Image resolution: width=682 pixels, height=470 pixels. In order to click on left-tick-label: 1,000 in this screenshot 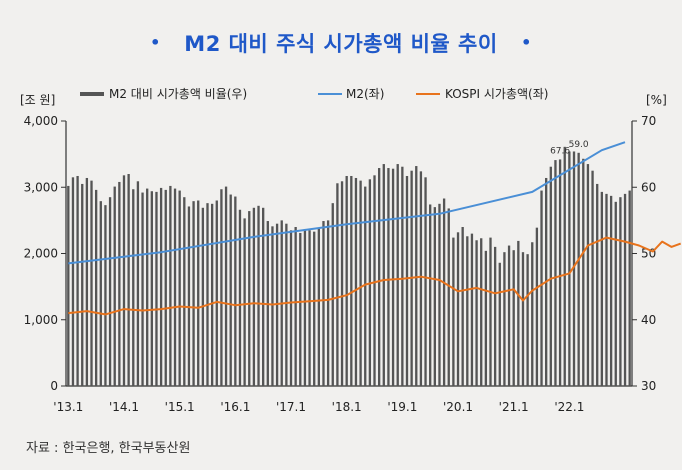, I will do `click(41, 320)`.